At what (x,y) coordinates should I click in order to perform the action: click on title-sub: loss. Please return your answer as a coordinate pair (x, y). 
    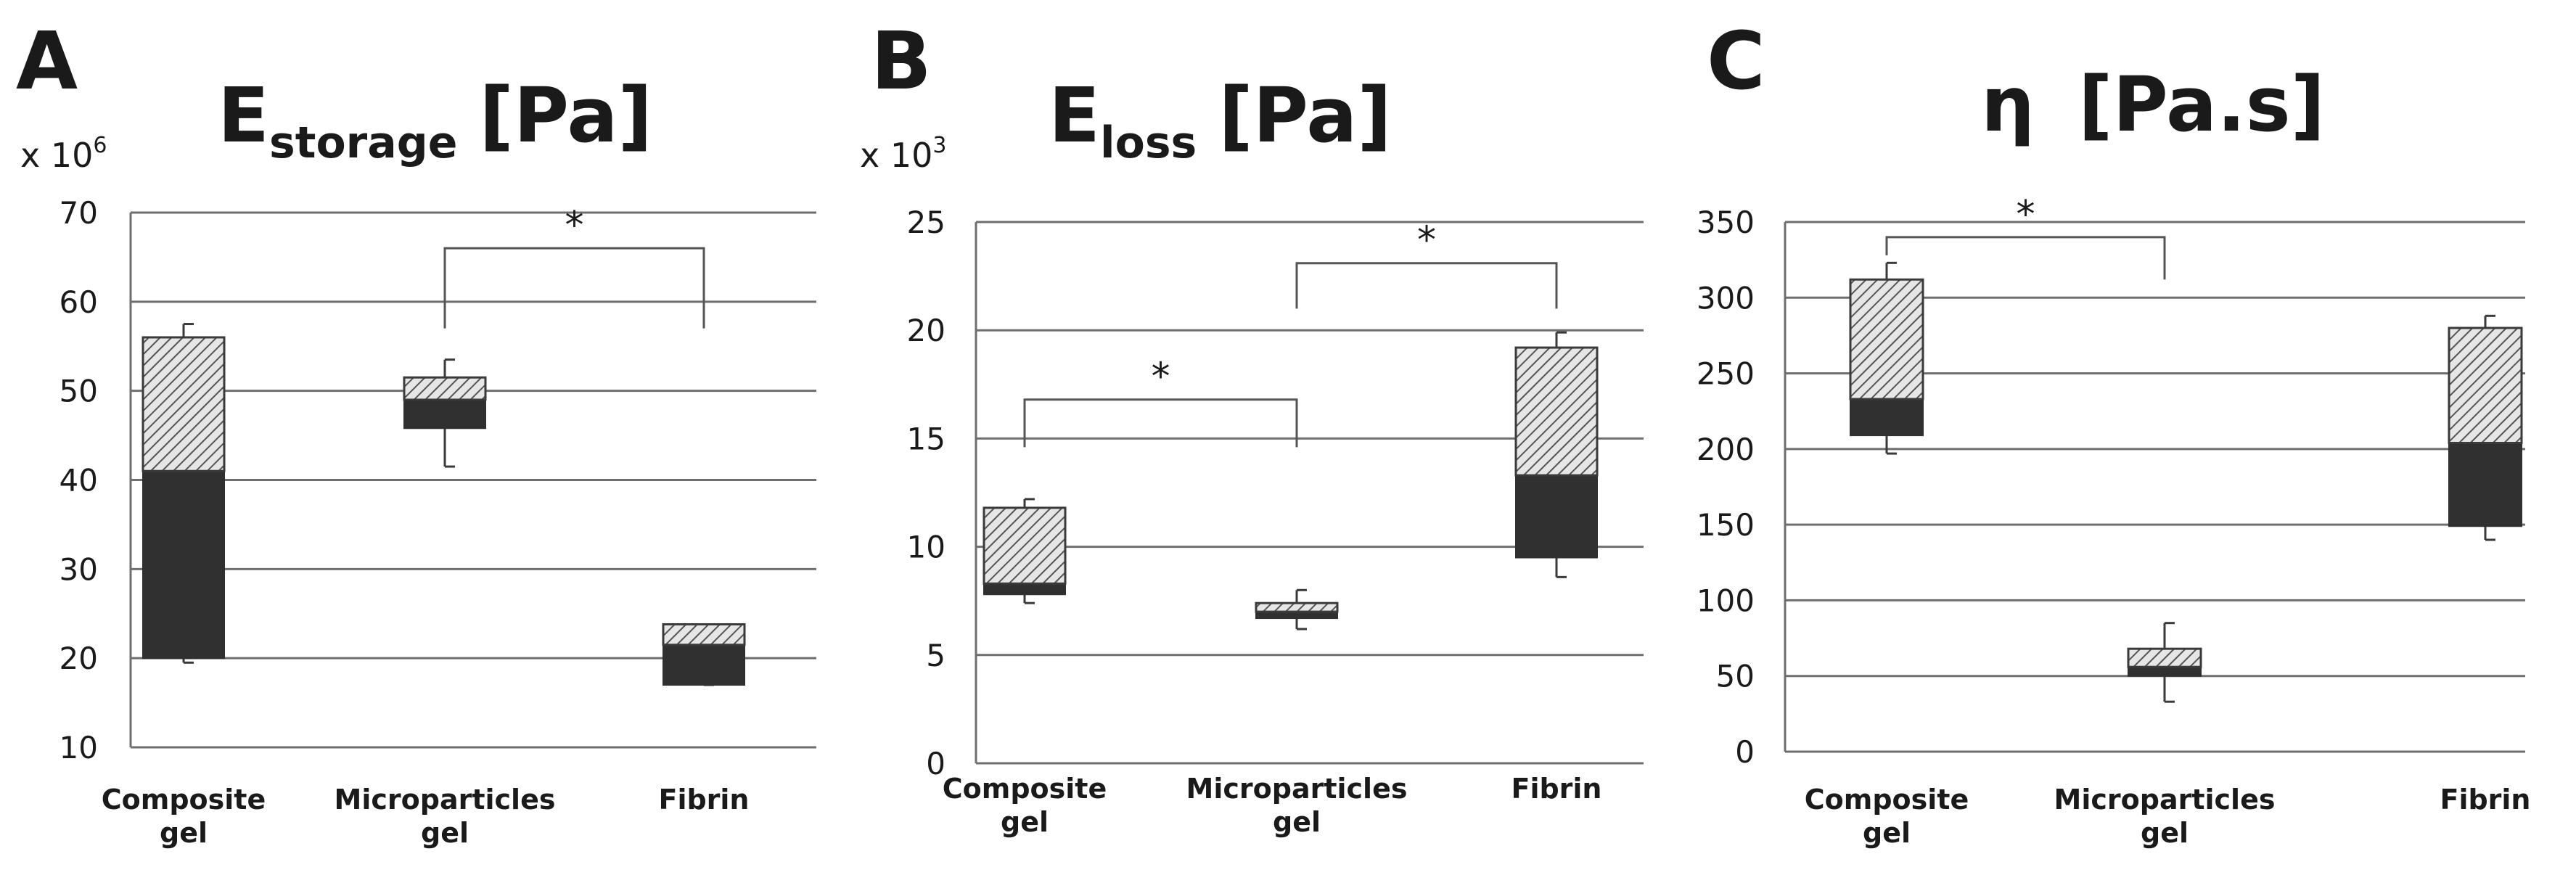
    Looking at the image, I should click on (1148, 143).